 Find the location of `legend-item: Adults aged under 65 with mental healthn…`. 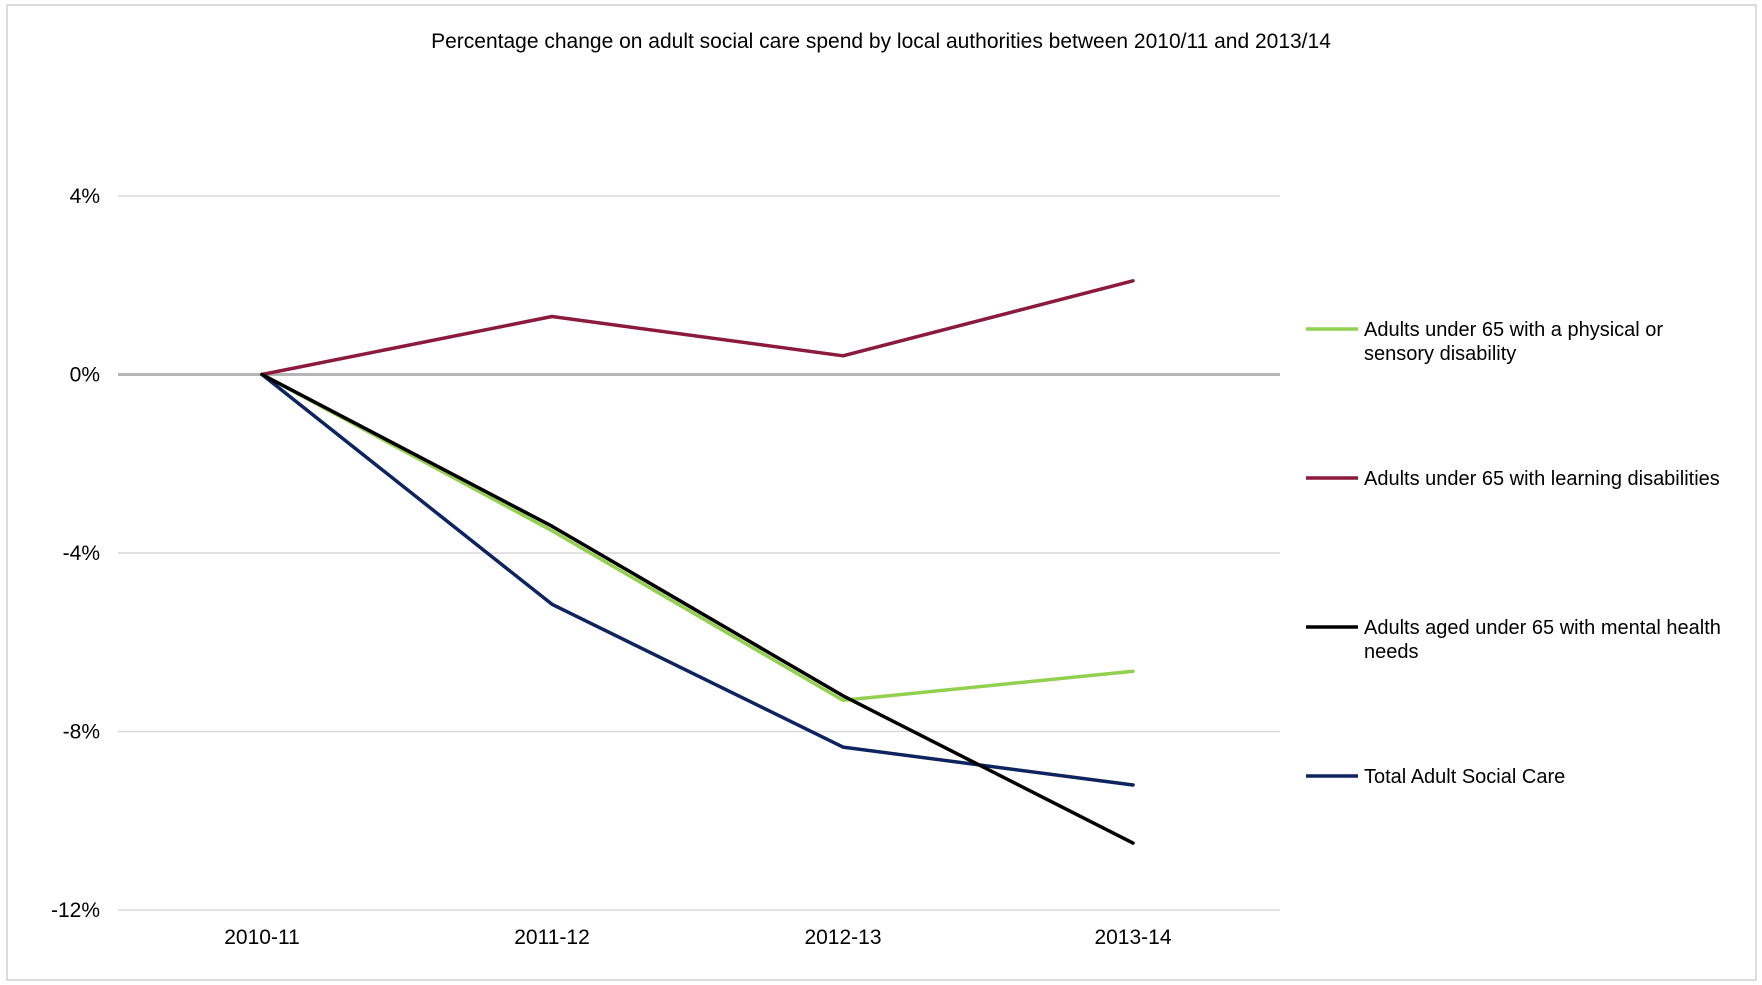

legend-item: Adults aged under 65 with mental healthn… is located at coordinates (1513, 640).